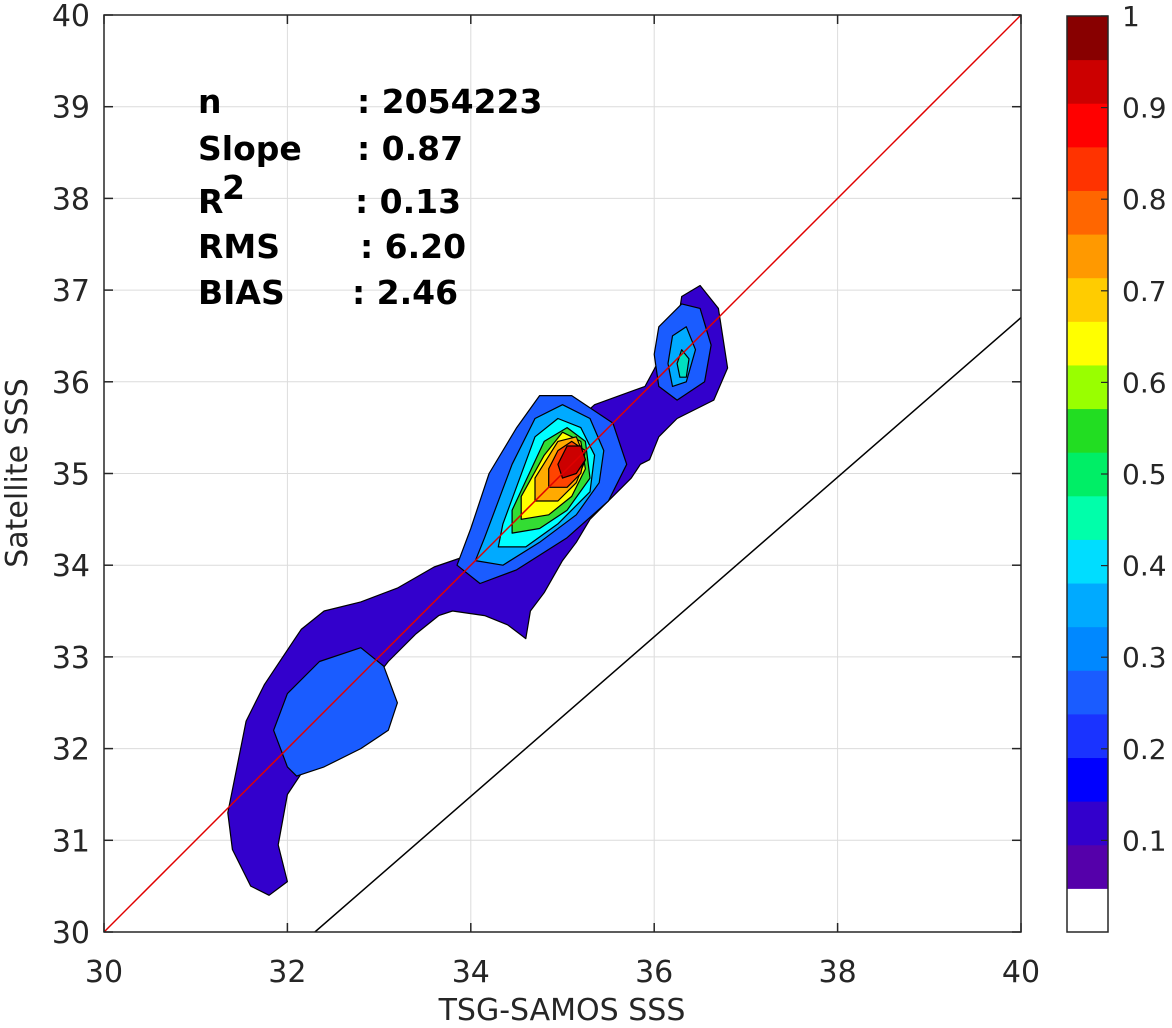 This screenshot has width=1172, height=1028. Describe the element at coordinates (71, 475) in the screenshot. I see `y-tick-label: 35` at that location.